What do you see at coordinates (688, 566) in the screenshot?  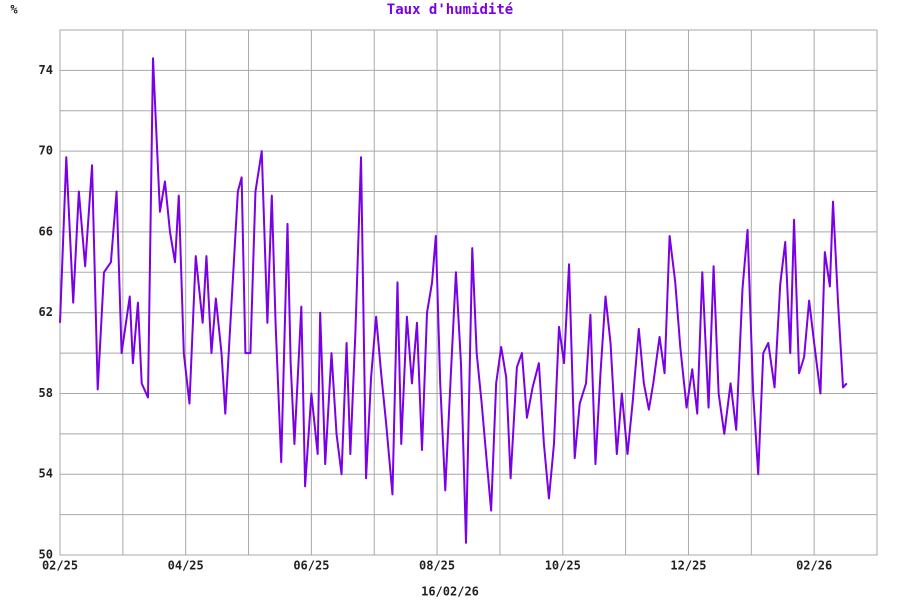 I see `x-tick-label: 12/25` at bounding box center [688, 566].